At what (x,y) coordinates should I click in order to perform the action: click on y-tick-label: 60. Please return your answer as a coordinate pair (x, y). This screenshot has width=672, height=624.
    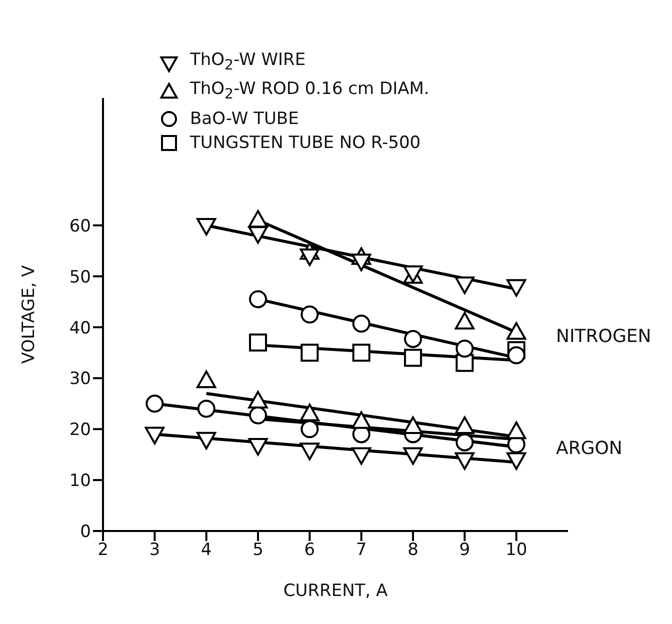
    Looking at the image, I should click on (80, 226).